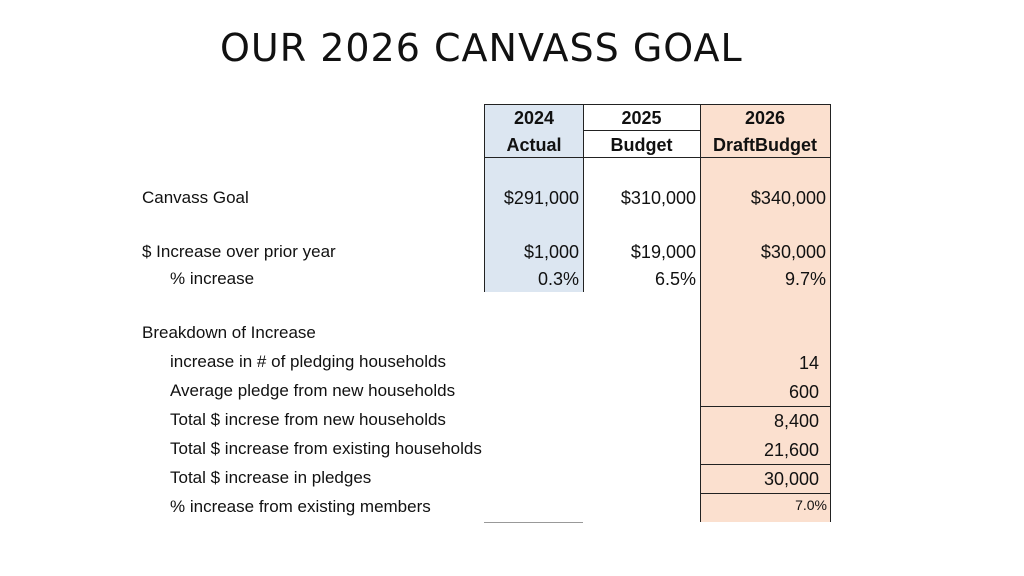 The height and width of the screenshot is (576, 1024). I want to click on col-2026-right-border, so click(830, 313).